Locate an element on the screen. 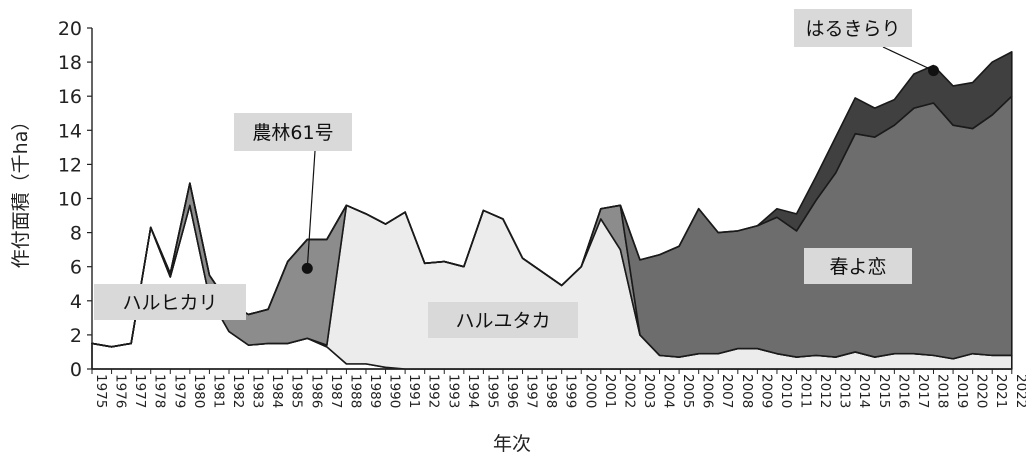 This screenshot has width=1026, height=461. label-haruhikari-box is located at coordinates (170, 302).